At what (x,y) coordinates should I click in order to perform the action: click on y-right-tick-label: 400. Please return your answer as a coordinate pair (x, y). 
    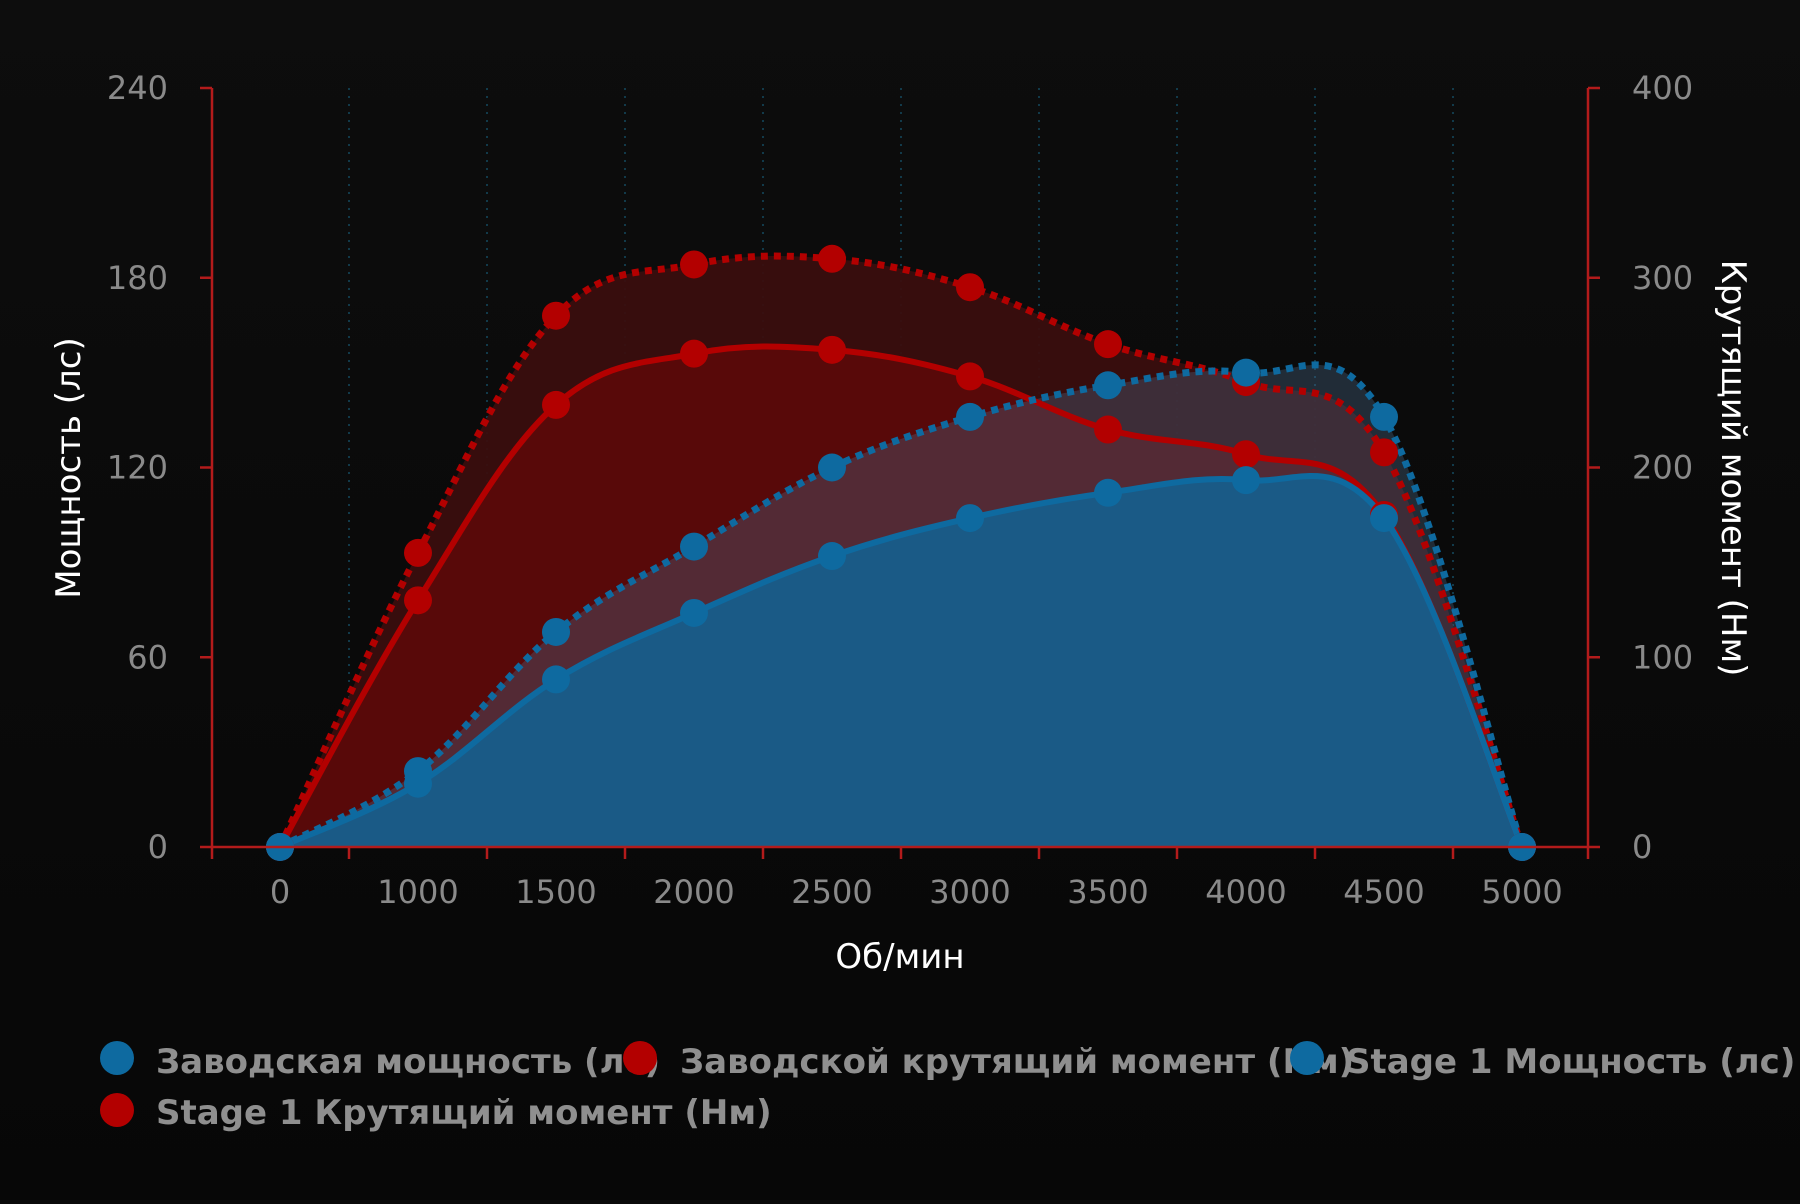
    Looking at the image, I should click on (1662, 88).